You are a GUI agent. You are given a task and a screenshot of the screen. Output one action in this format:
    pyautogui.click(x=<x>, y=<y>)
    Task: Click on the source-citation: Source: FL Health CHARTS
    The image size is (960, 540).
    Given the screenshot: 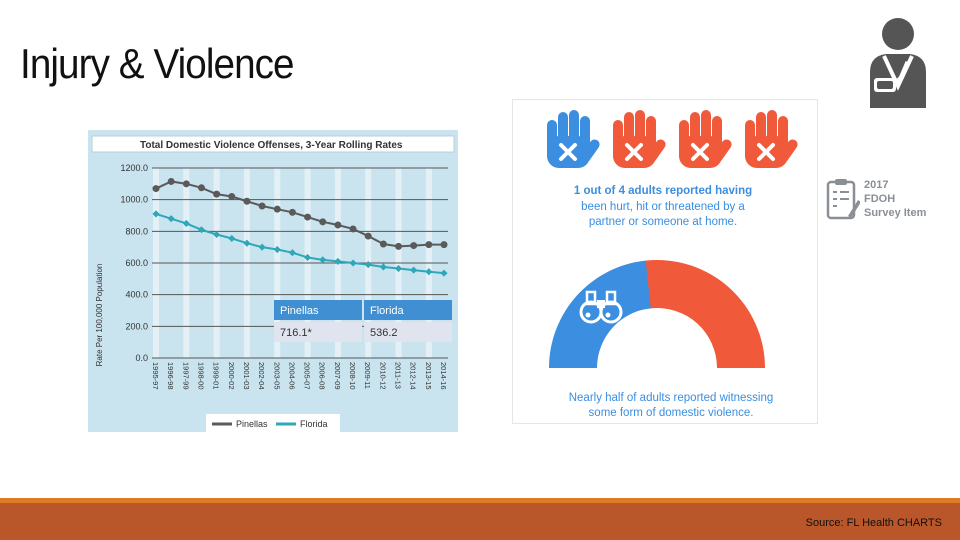 What is the action you would take?
    pyautogui.click(x=873, y=523)
    